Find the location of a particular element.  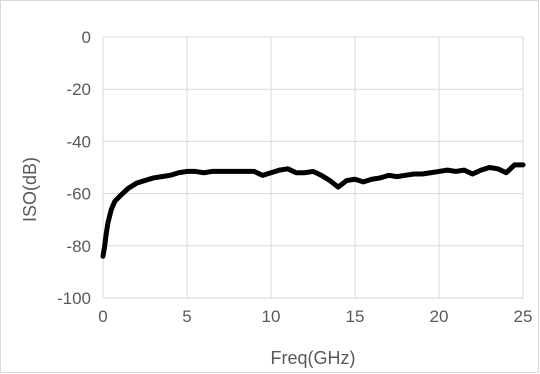

y-tick-label: -100 is located at coordinates (74, 298).